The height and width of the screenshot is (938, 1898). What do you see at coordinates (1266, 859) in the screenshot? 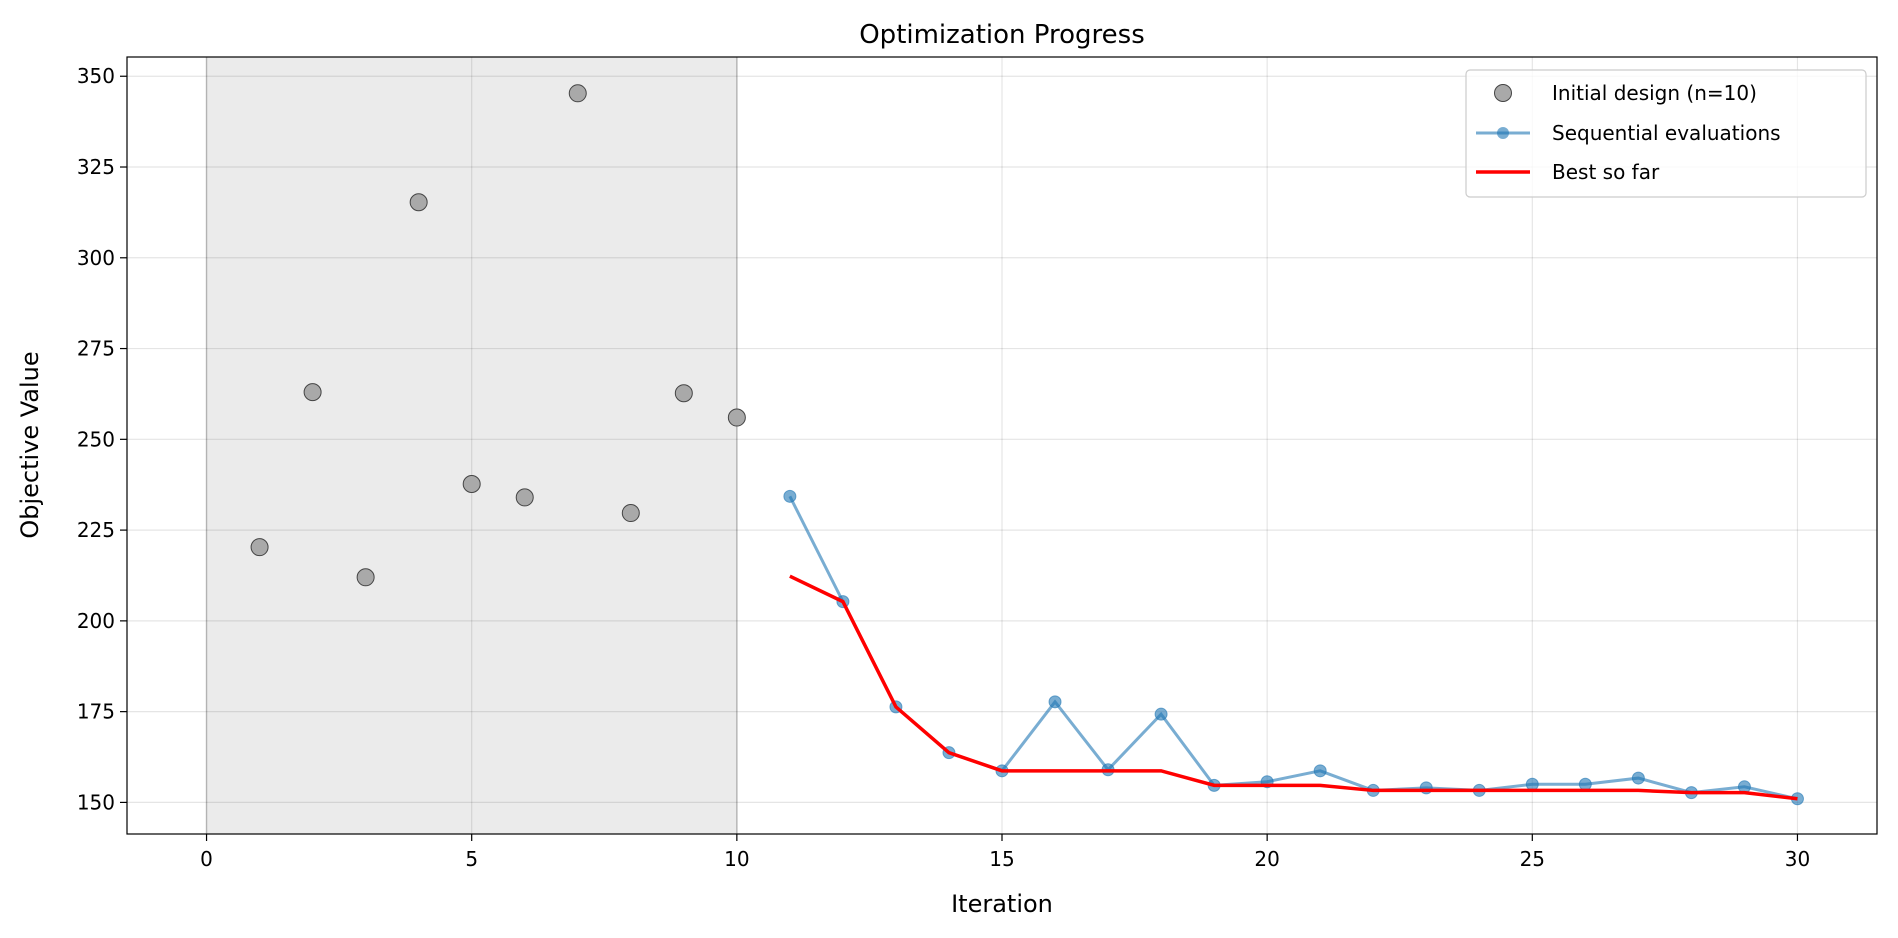
I see `x-tick-label: 20` at bounding box center [1266, 859].